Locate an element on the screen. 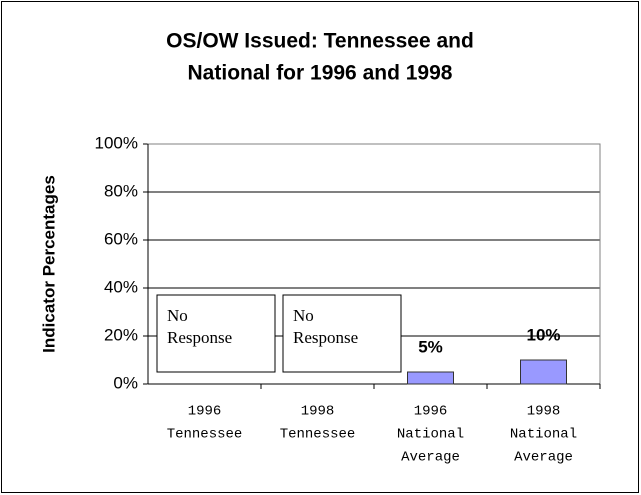 The width and height of the screenshot is (641, 495). y-tick-label: 40% is located at coordinates (121, 286).